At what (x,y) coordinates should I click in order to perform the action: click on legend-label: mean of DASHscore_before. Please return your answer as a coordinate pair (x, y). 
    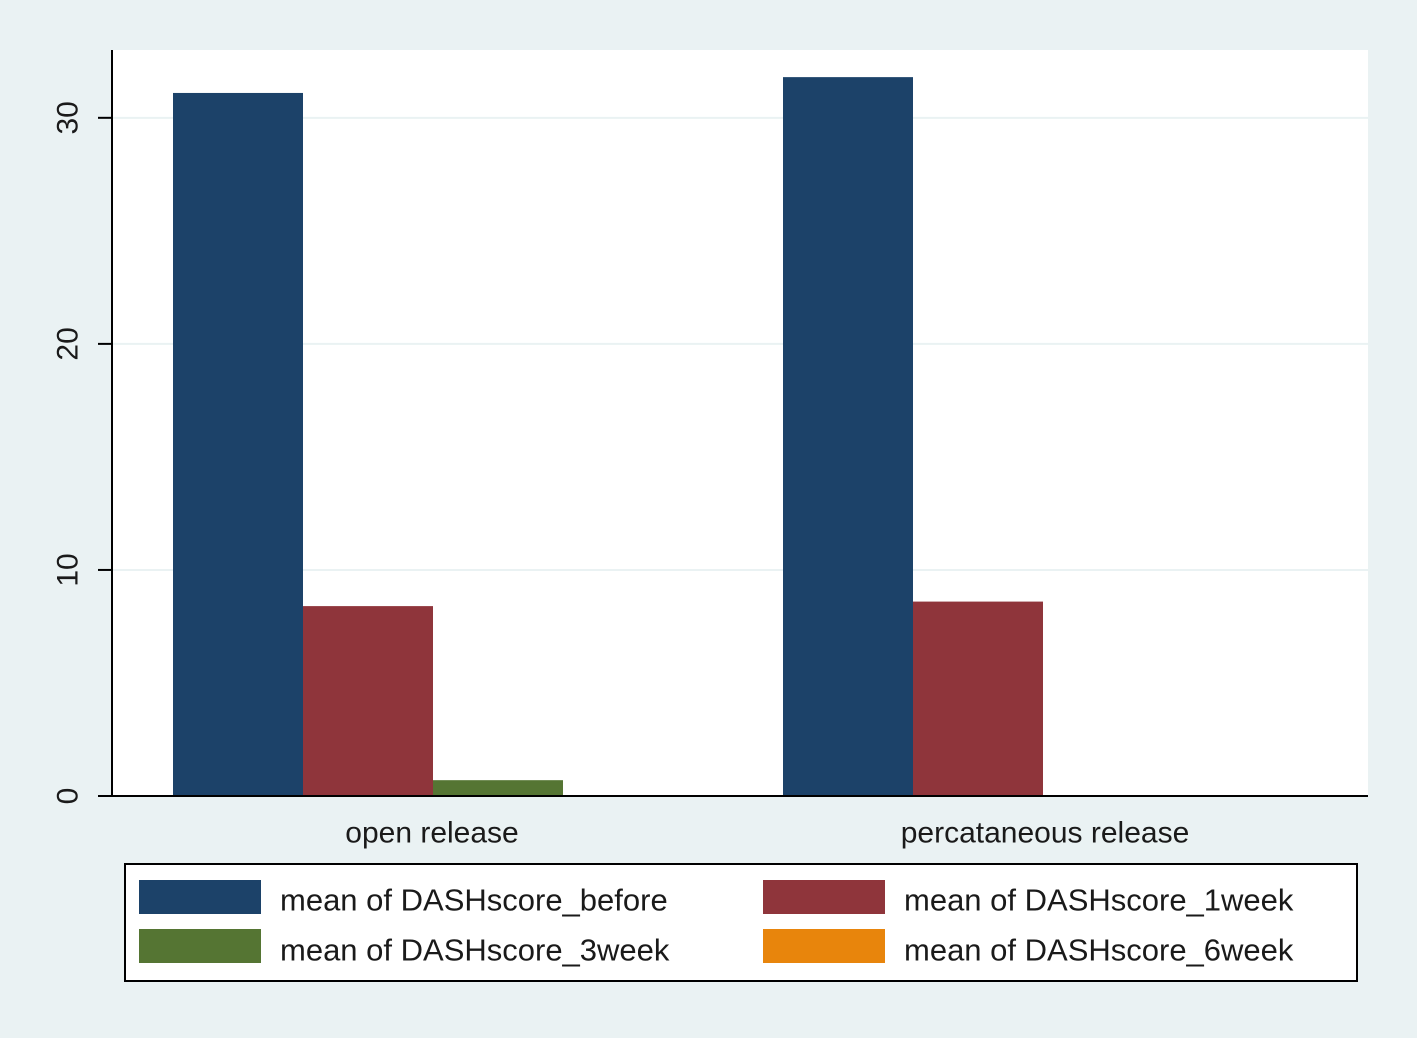
    Looking at the image, I should click on (474, 900).